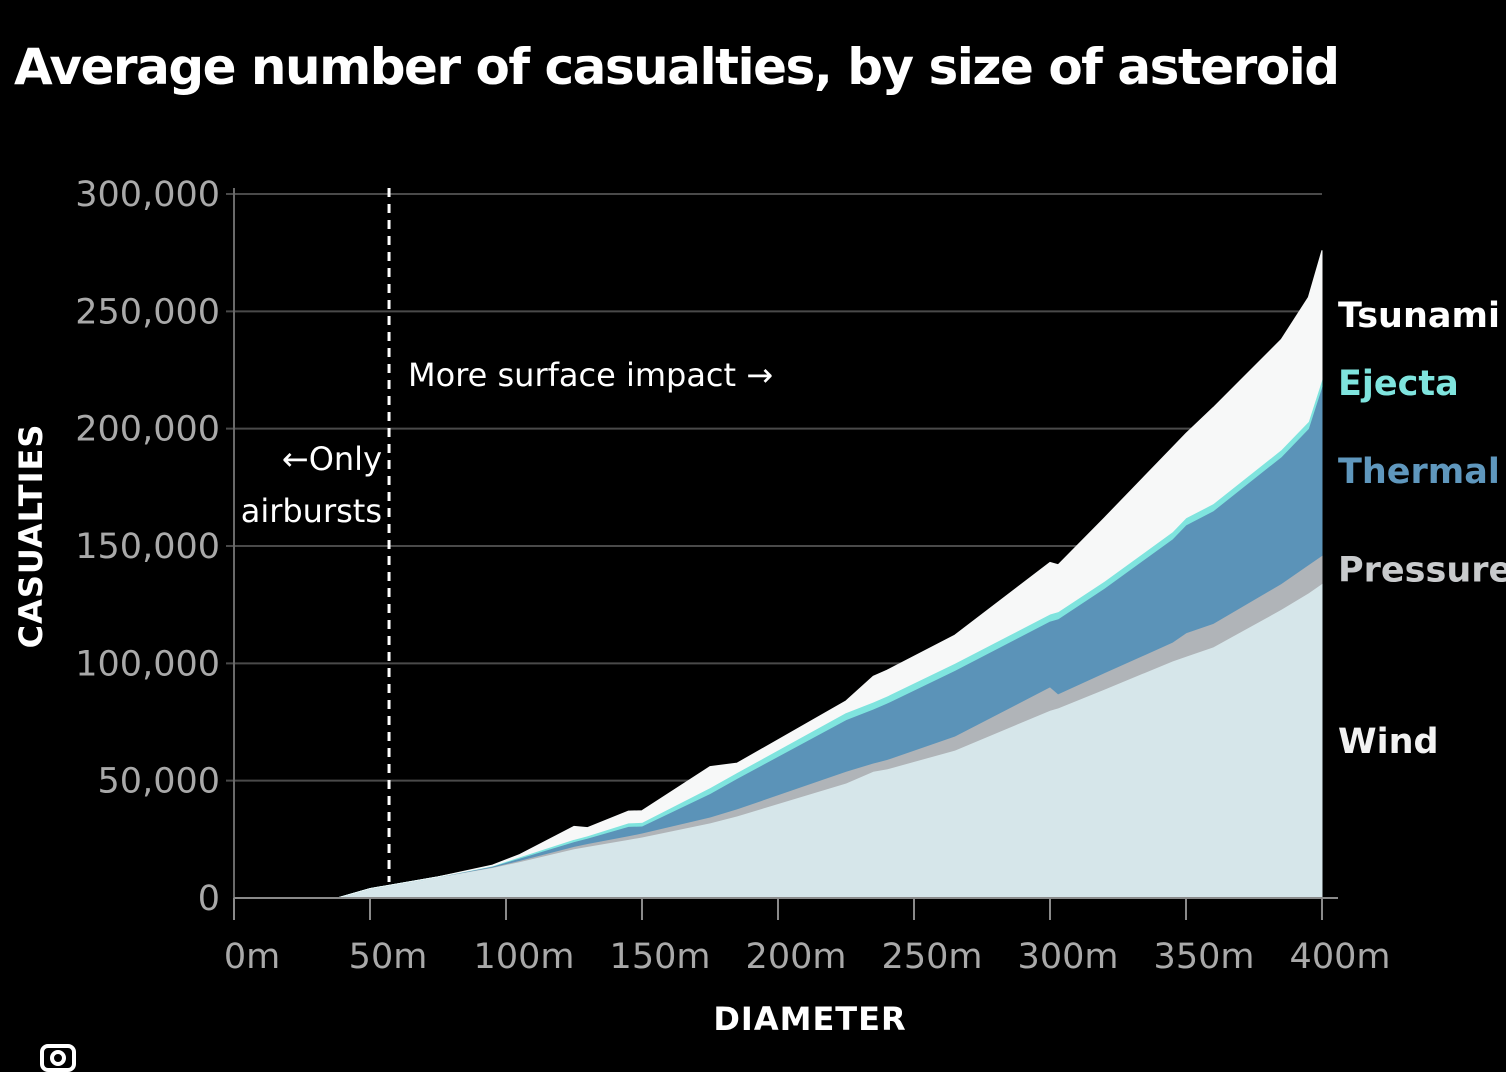  What do you see at coordinates (58, 1058) in the screenshot?
I see `camera-icon` at bounding box center [58, 1058].